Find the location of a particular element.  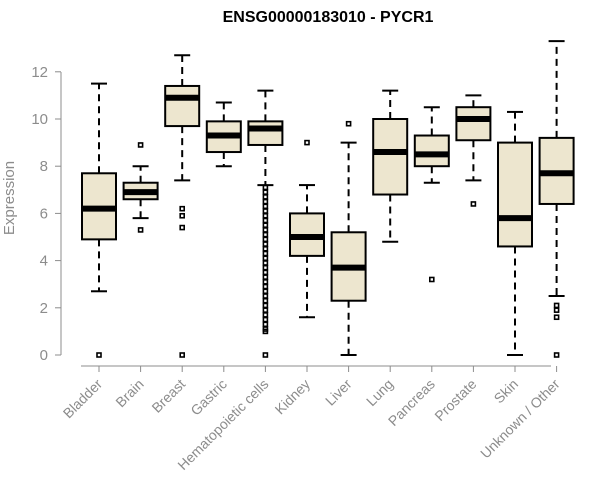

chart-title: ENSG00000183010 - PYCR1 is located at coordinates (328, 17).